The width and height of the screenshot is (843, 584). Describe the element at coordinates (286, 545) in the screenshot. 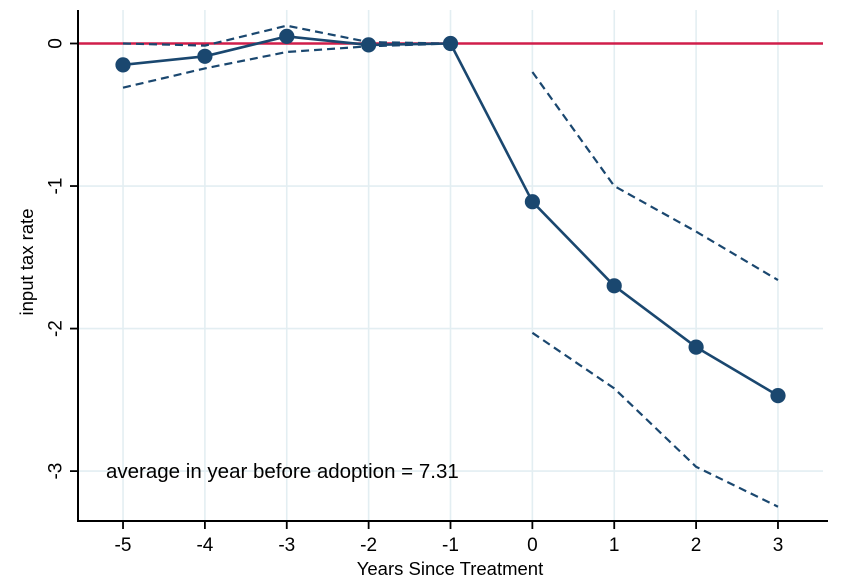

I see `x-tick-label: -3` at that location.